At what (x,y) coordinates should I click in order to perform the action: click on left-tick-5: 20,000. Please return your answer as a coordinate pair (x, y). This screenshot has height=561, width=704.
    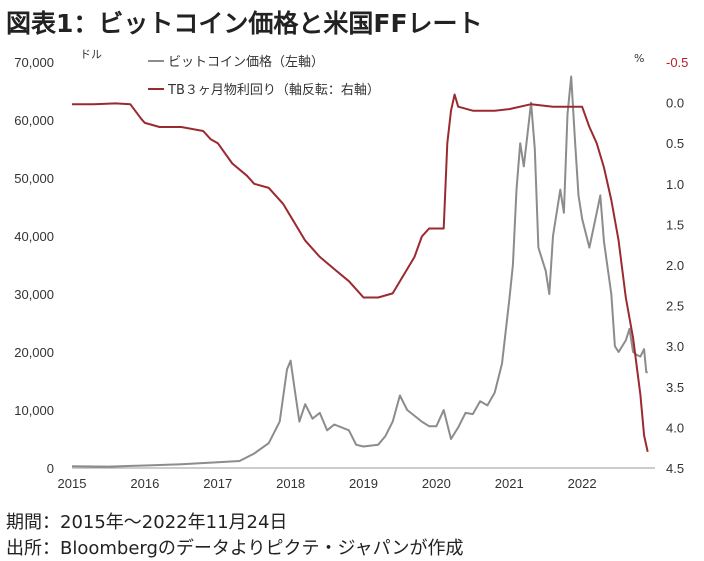
    Looking at the image, I should click on (34, 352).